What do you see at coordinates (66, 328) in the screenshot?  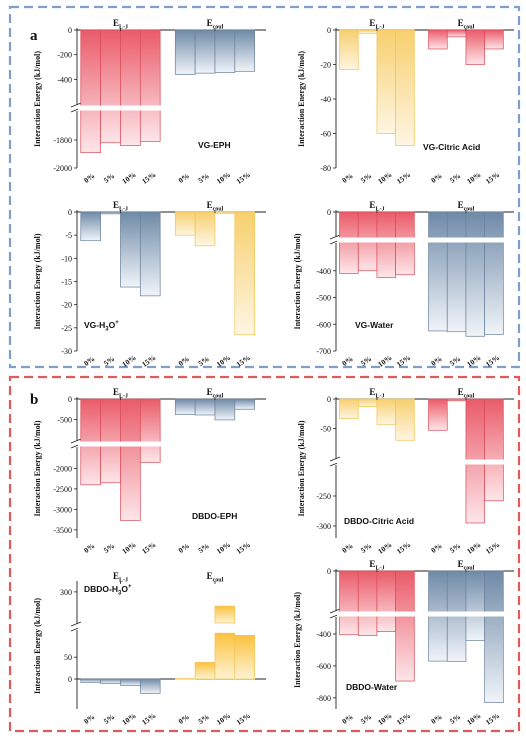 I see `y-tick-label: -25` at bounding box center [66, 328].